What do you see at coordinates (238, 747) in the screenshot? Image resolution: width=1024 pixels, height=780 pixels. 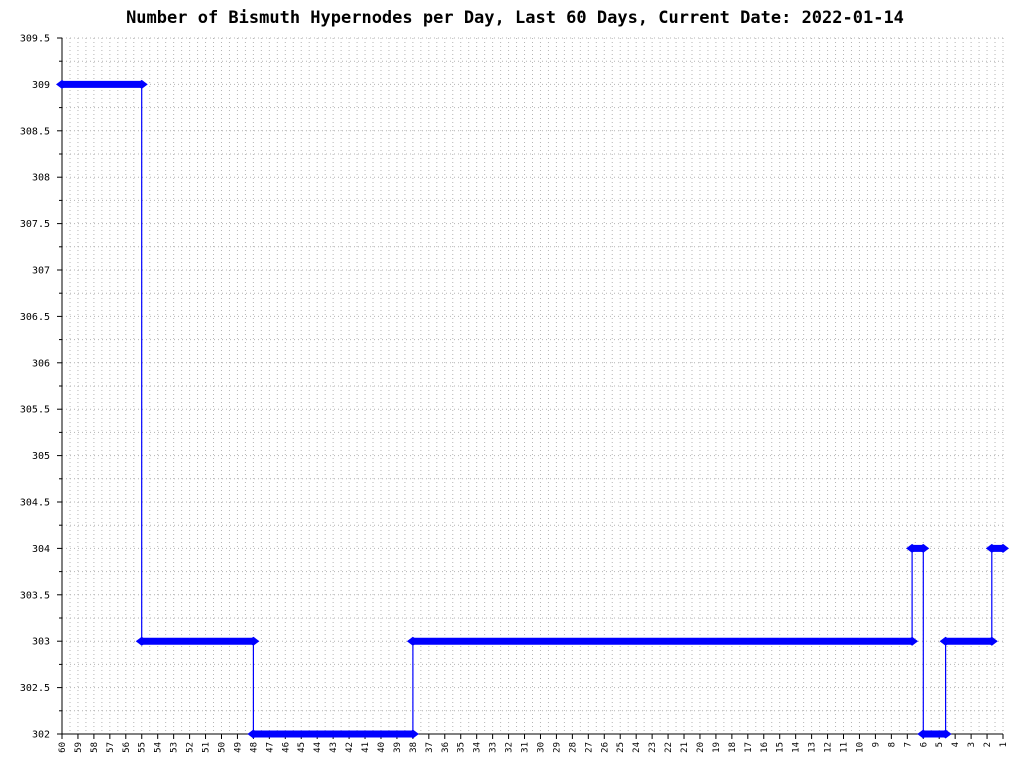 I see `x-tick-label: 49` at bounding box center [238, 747].